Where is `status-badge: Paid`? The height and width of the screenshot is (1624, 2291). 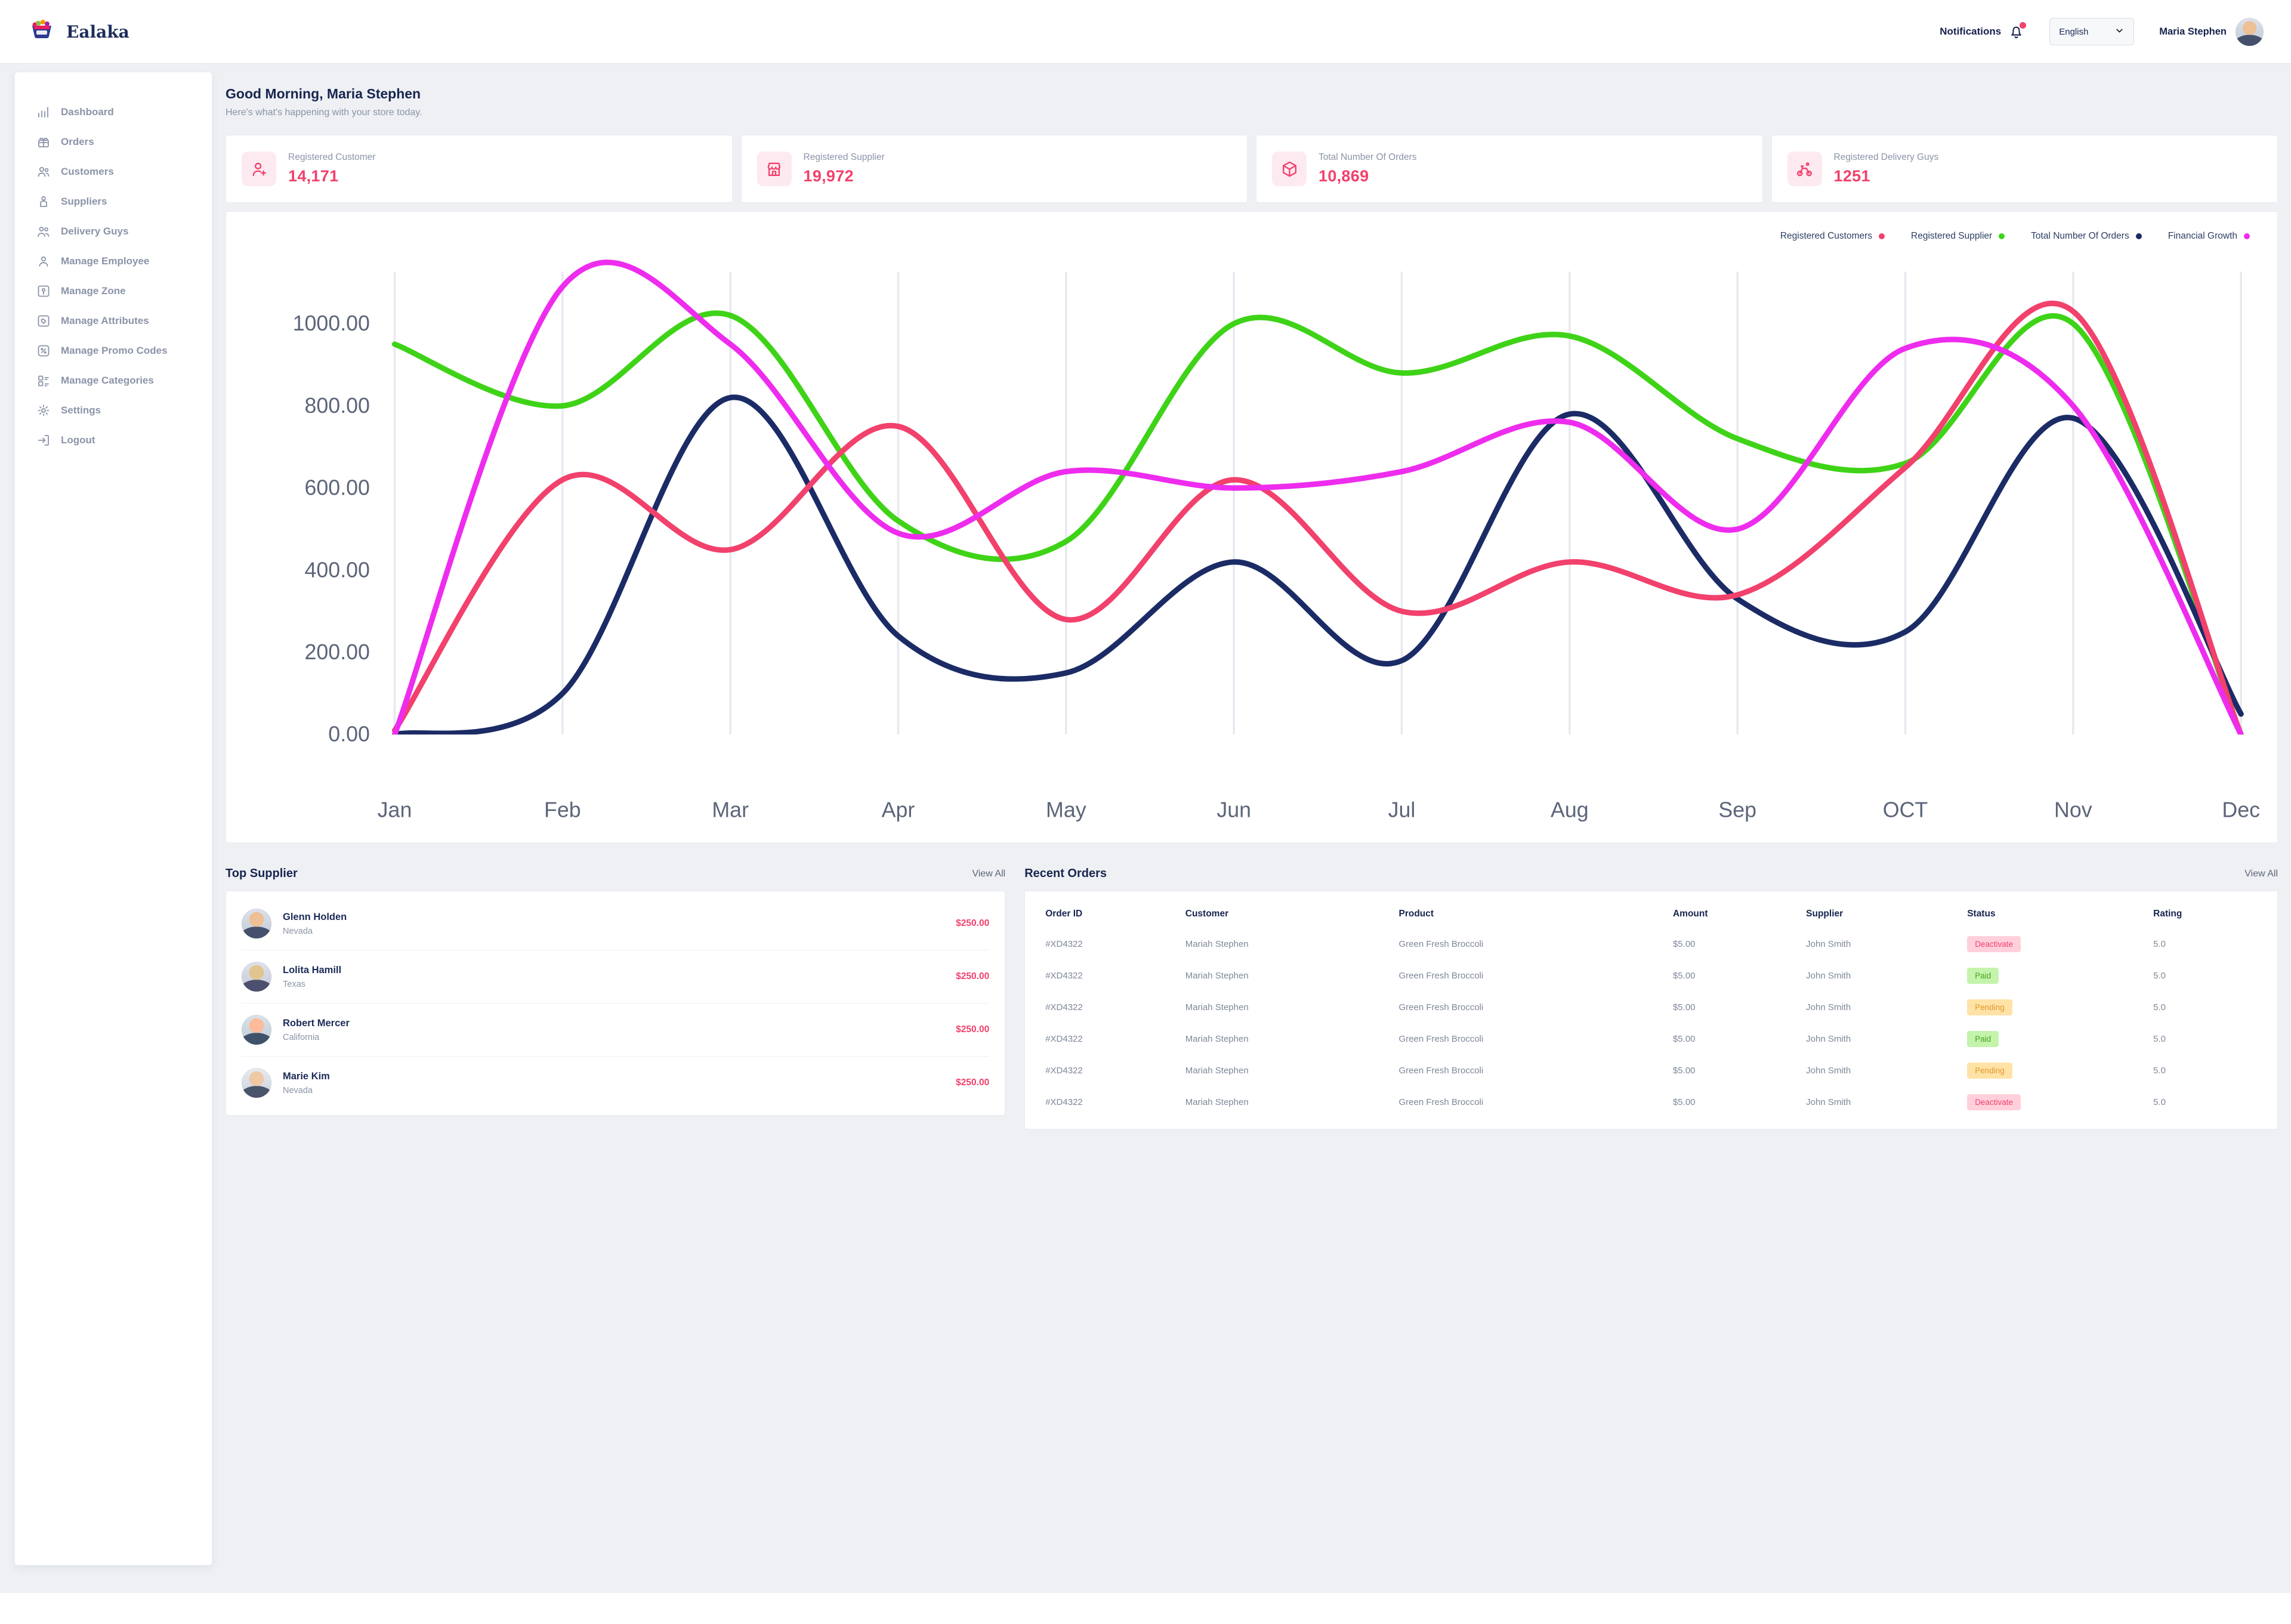 status-badge: Paid is located at coordinates (1983, 1039).